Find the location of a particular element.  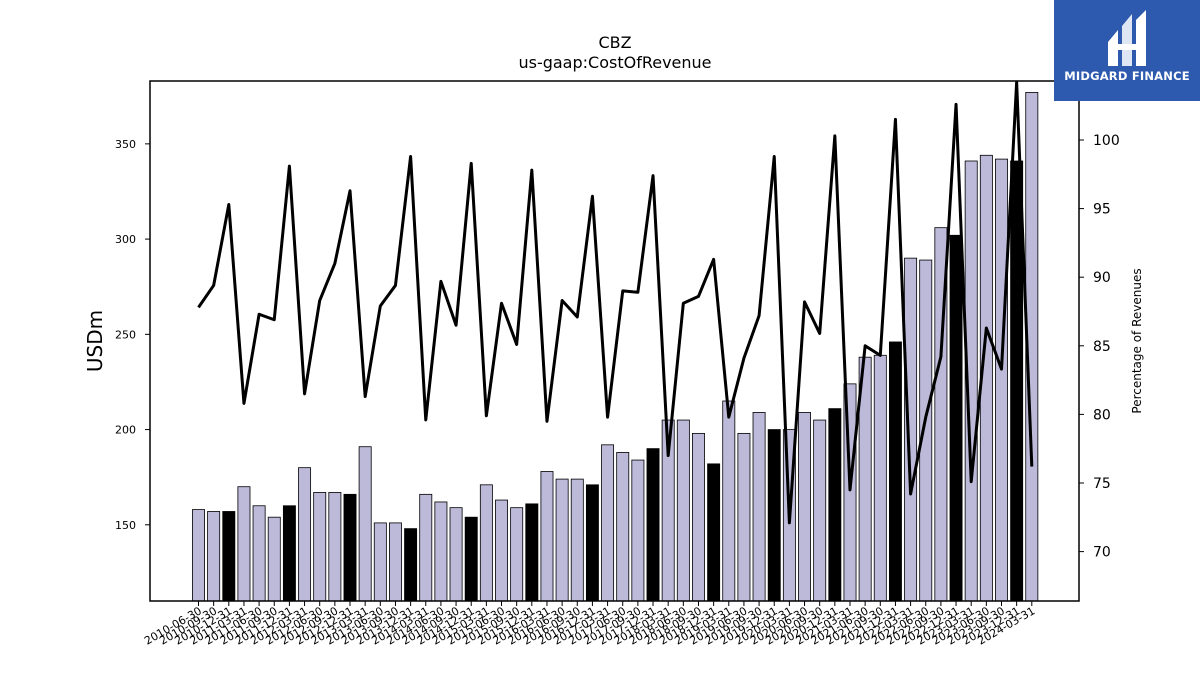

y-tick-label-left: 200 is located at coordinates (125, 430).